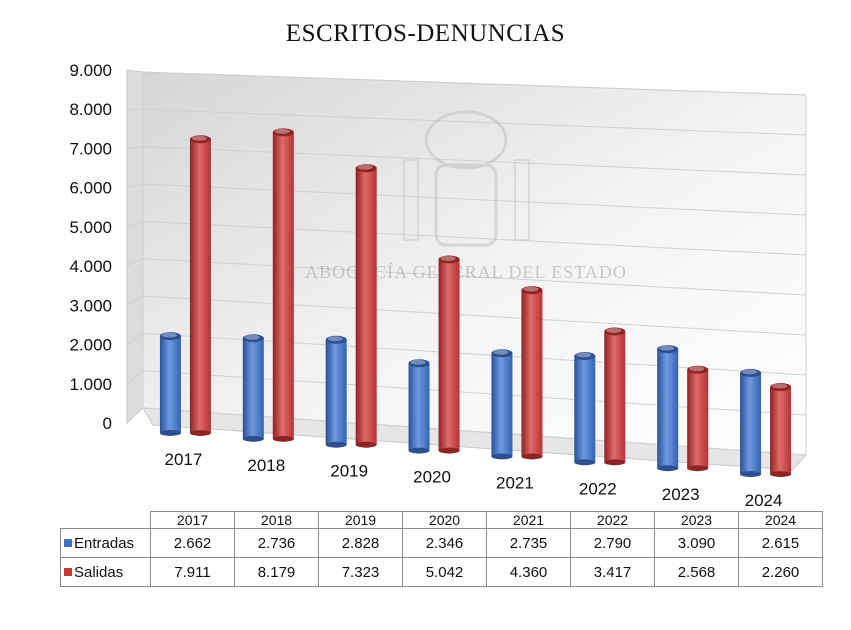 The image size is (851, 630). Describe the element at coordinates (698, 419) in the screenshot. I see `bar-salidas-2023-body` at that location.